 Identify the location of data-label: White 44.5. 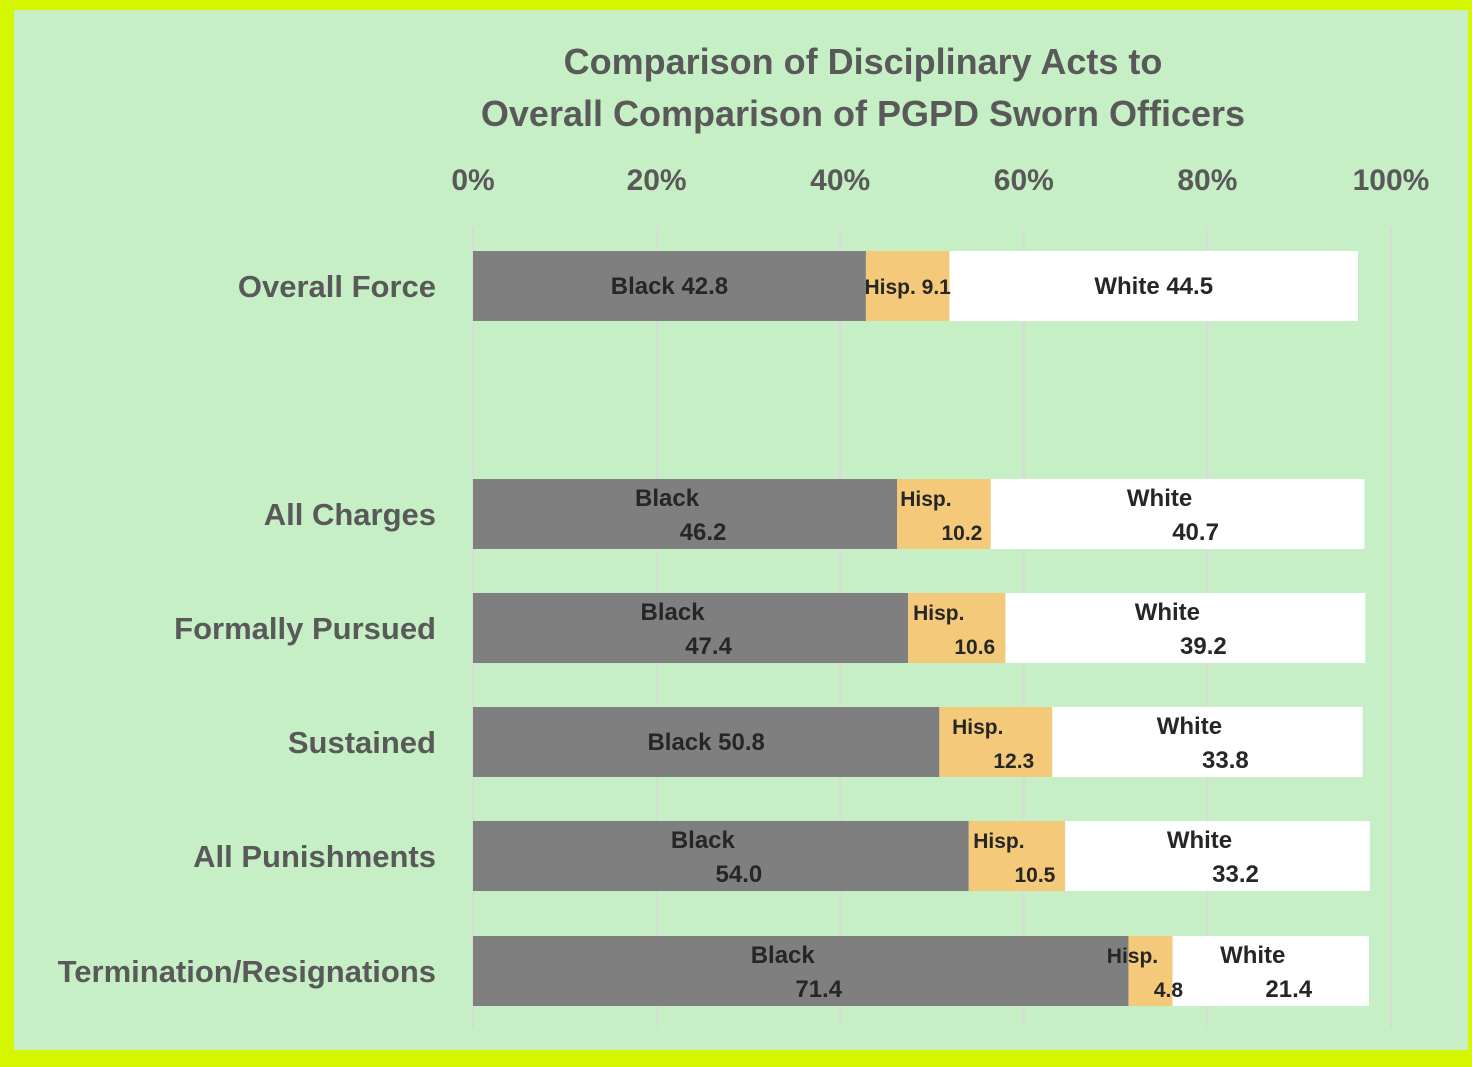
(1153, 286).